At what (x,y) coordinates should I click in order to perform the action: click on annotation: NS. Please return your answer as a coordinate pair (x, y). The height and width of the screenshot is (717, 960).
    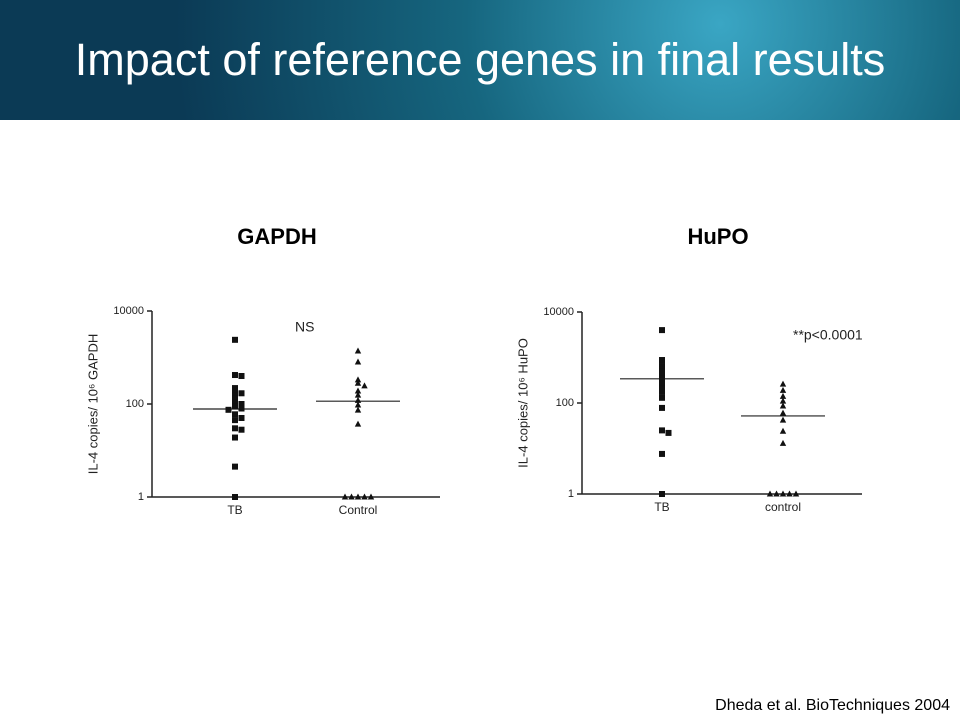
    Looking at the image, I should click on (304, 327).